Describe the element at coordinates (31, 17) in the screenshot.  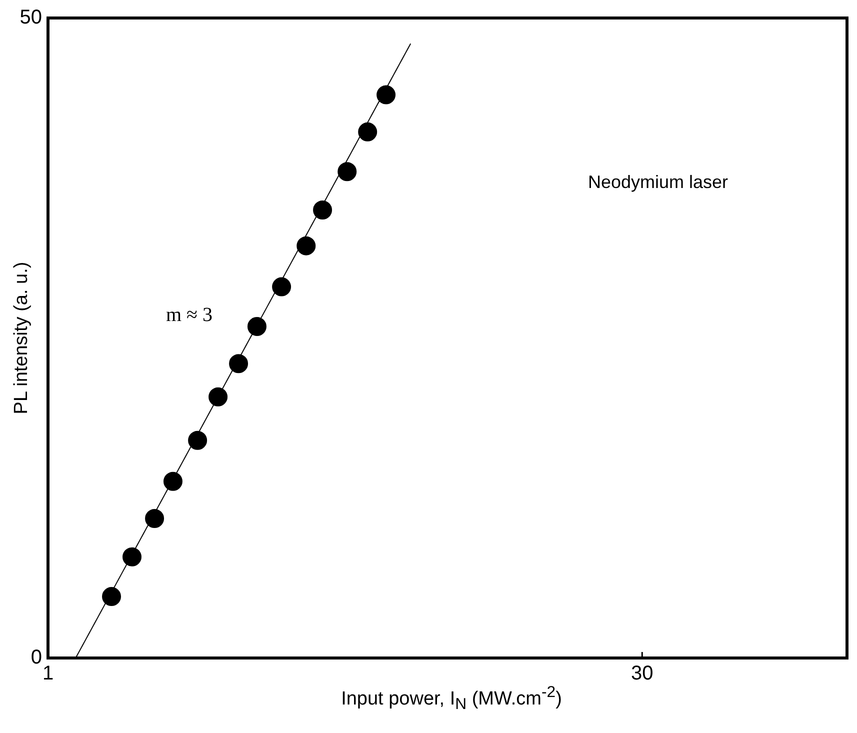
I see `y-tick-label: 50` at that location.